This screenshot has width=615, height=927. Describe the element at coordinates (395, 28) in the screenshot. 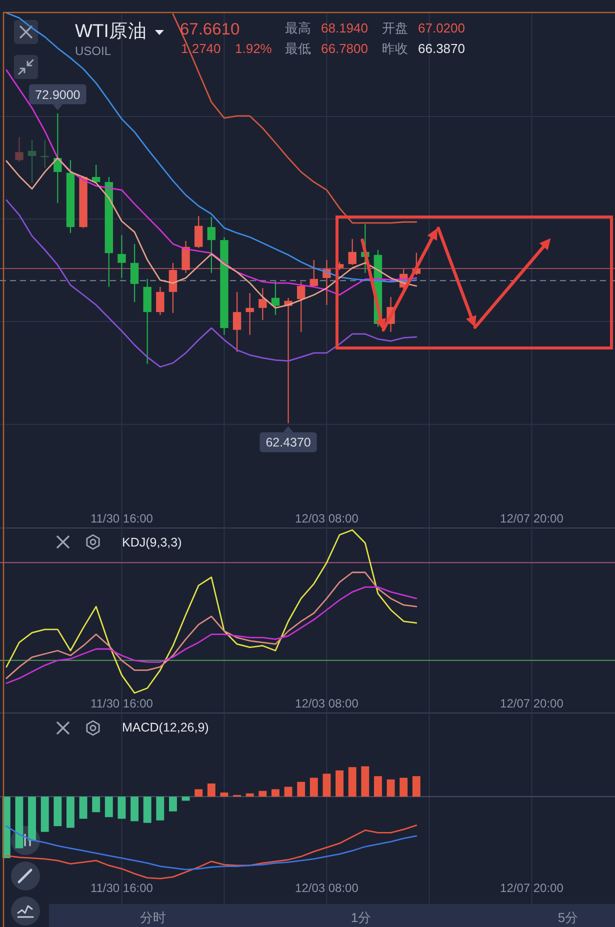

I see `annotation: 开盘` at that location.